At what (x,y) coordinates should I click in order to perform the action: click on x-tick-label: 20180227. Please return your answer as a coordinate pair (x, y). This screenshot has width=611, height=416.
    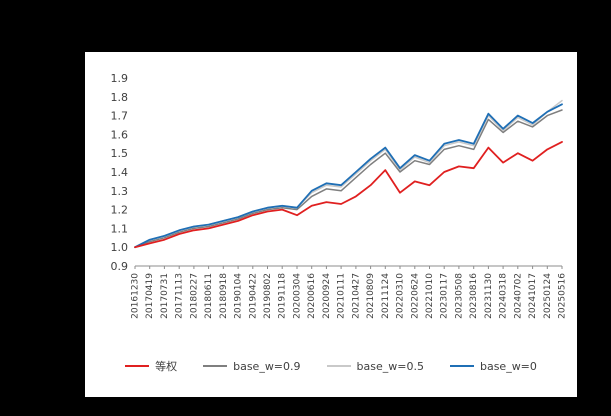
    Looking at the image, I should click on (194, 296).